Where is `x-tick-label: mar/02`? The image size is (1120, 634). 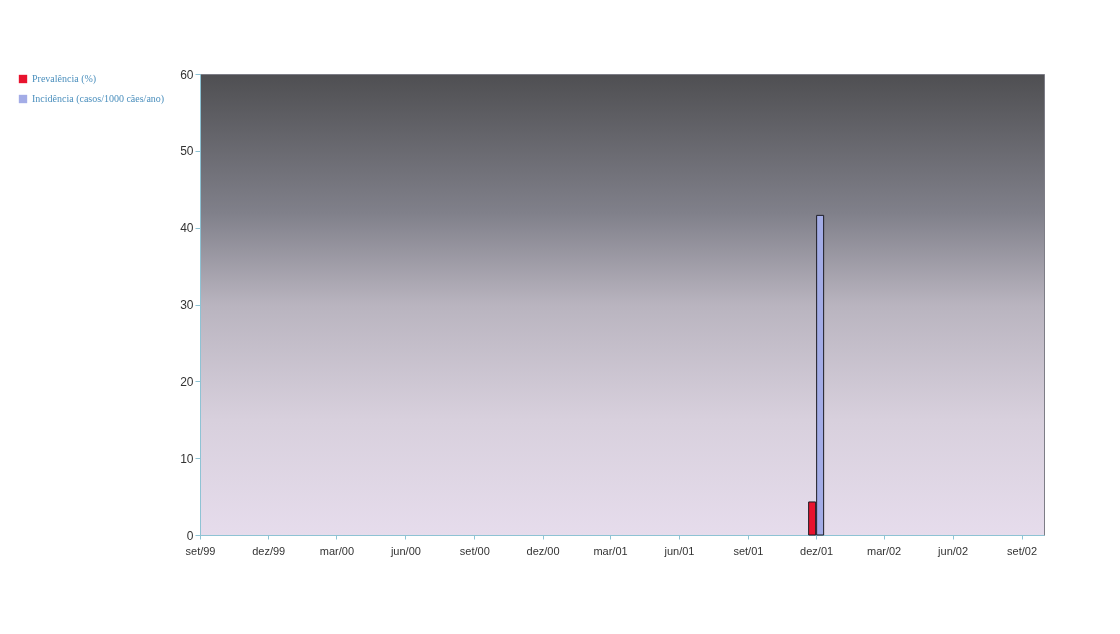
x-tick-label: mar/02 is located at coordinates (884, 550).